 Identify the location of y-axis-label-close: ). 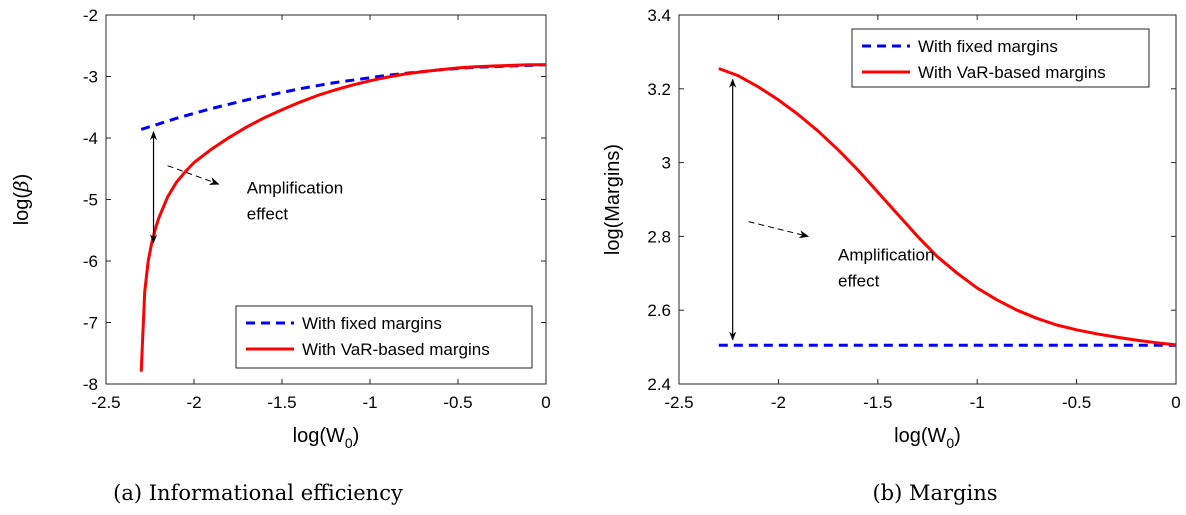
(22, 177).